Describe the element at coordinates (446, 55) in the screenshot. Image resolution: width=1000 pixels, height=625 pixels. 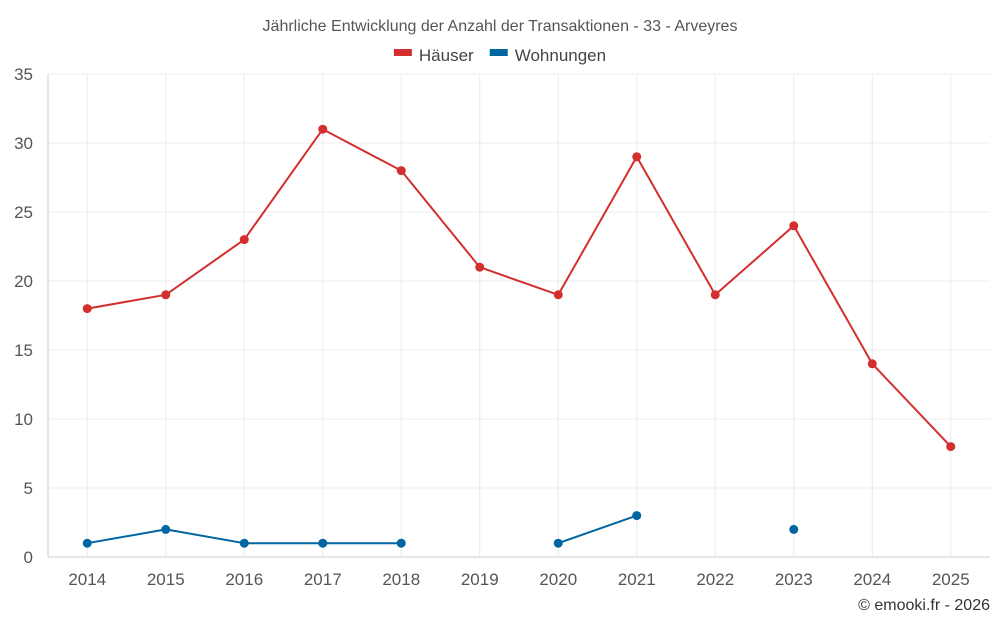
I see `legend-label: Häuser` at that location.